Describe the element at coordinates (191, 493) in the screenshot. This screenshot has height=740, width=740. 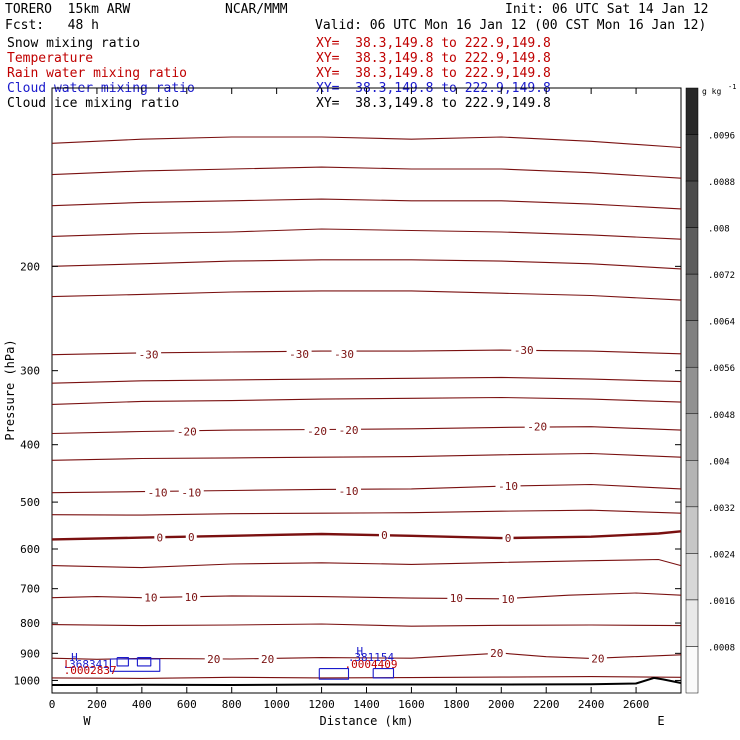
I see `contour-label-10: -10` at that location.